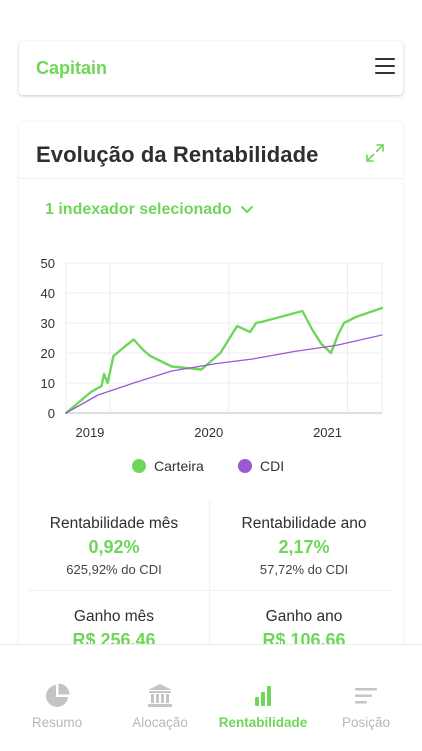  Describe the element at coordinates (160, 695) in the screenshot. I see `bank-icon` at that location.